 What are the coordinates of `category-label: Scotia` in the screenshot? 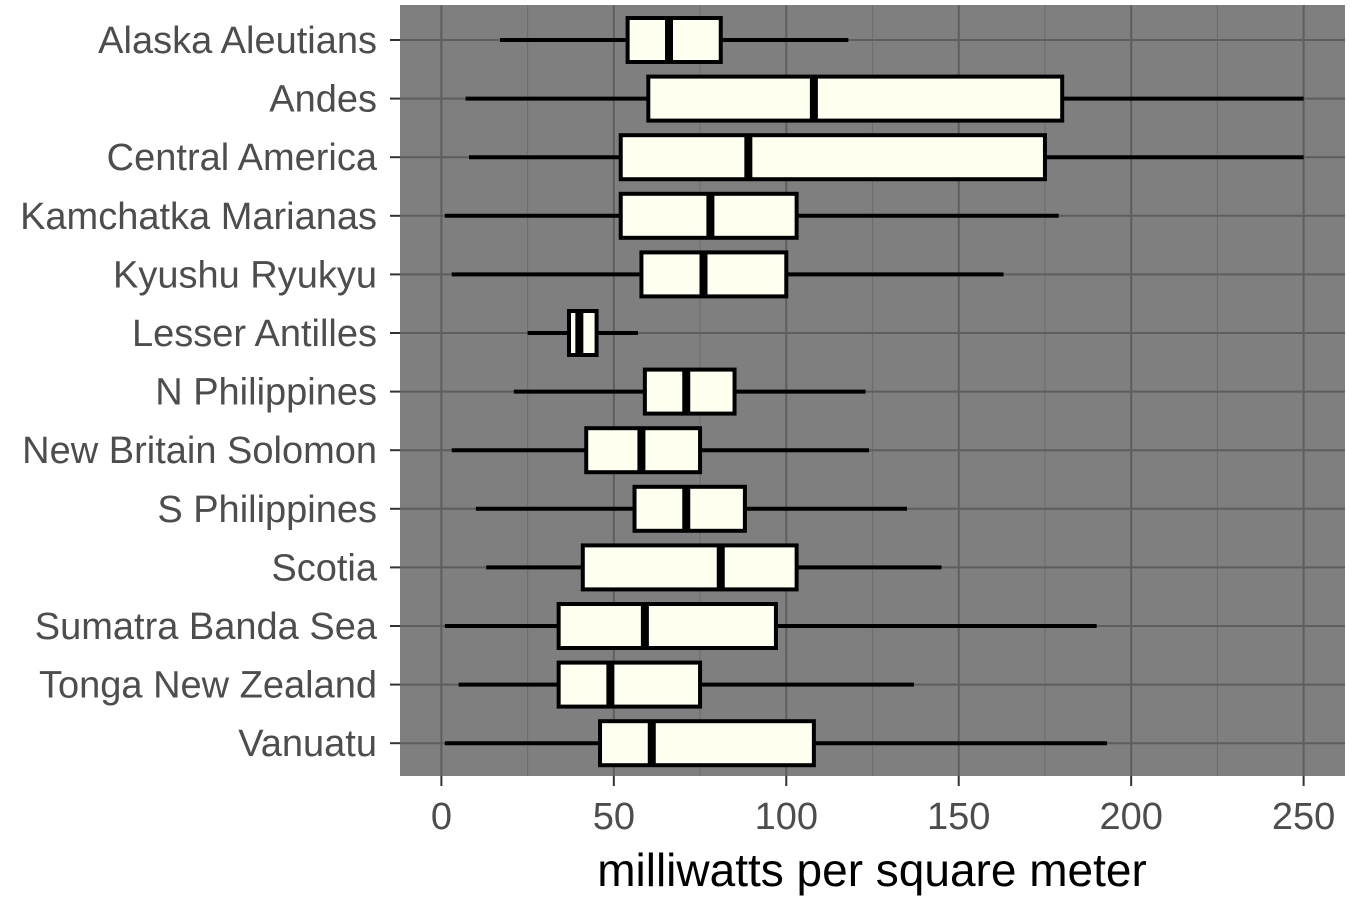 It's located at (324, 568).